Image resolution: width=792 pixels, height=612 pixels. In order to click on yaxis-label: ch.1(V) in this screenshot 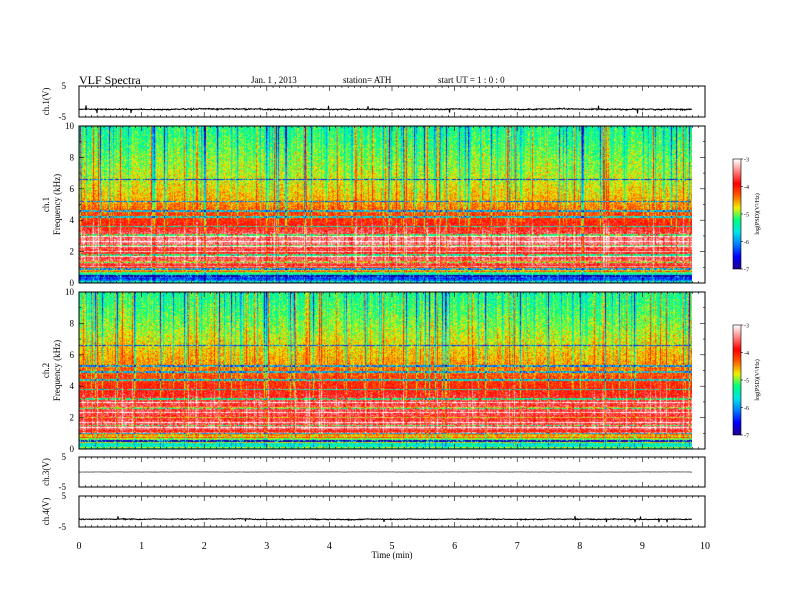, I will do `click(46, 102)`.